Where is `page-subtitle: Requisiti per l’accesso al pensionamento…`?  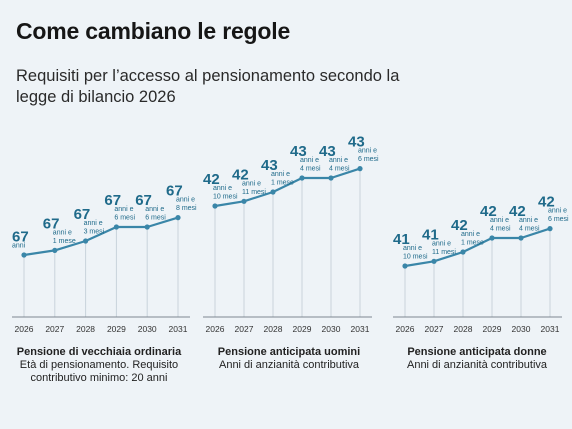
page-subtitle: Requisiti per l’accesso al pensionamento… is located at coordinates (208, 86).